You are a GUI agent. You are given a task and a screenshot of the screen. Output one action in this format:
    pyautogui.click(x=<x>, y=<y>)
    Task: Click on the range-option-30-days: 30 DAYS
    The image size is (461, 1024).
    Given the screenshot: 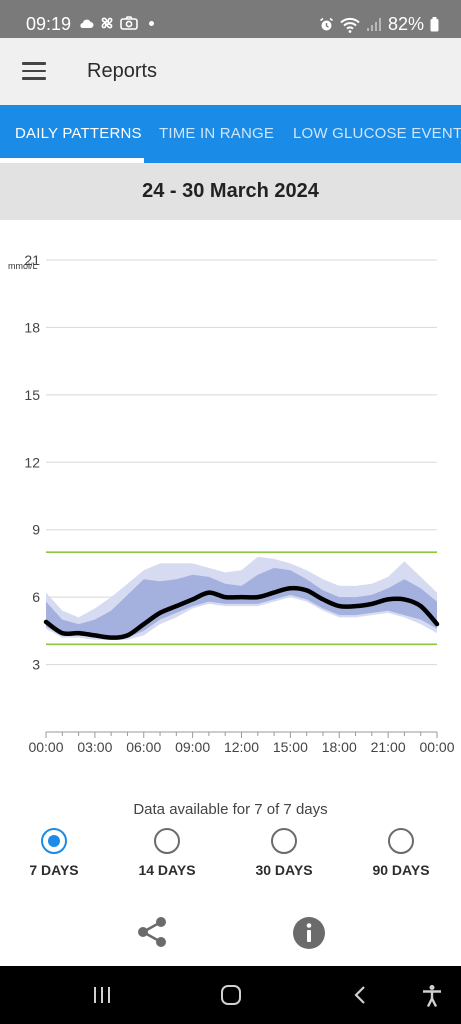 What is the action you would take?
    pyautogui.click(x=284, y=853)
    